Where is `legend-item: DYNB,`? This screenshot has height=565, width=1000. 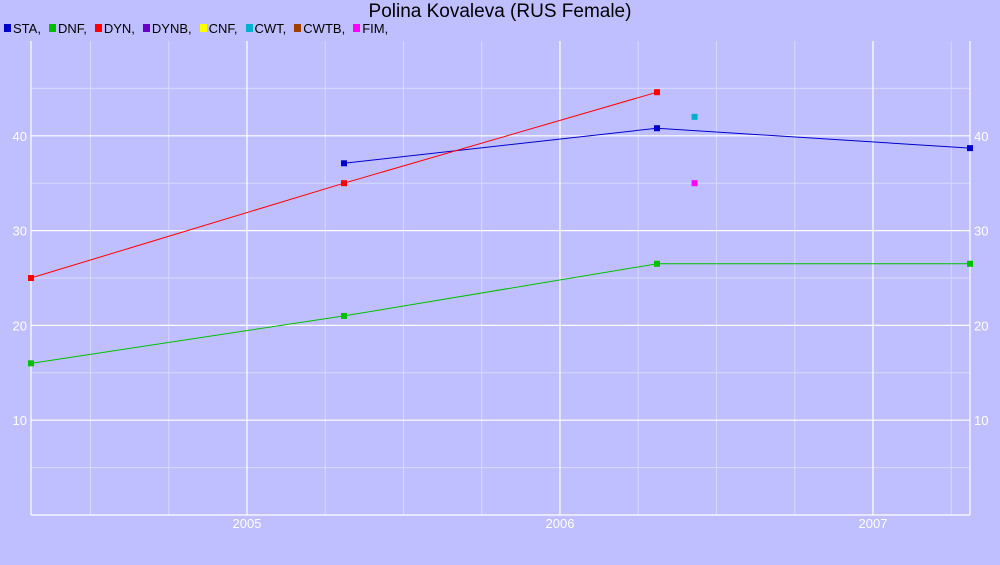 legend-item: DYNB, is located at coordinates (167, 28).